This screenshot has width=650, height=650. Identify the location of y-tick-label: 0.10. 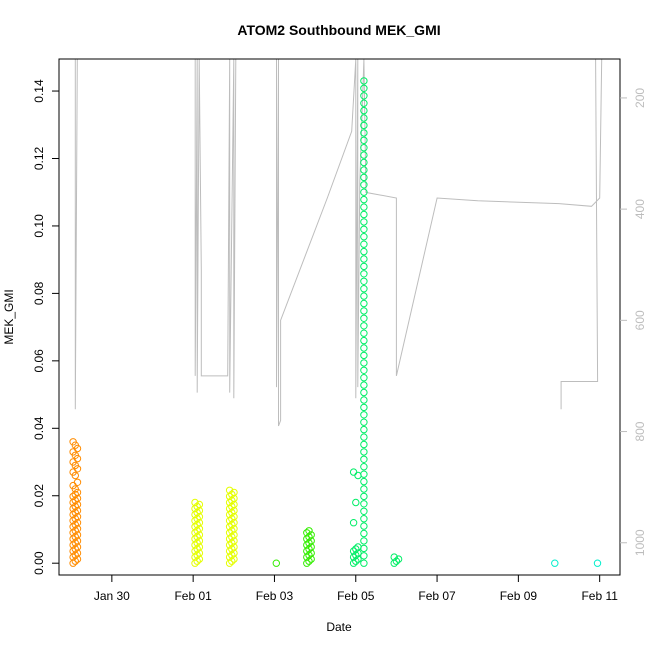
(39, 226).